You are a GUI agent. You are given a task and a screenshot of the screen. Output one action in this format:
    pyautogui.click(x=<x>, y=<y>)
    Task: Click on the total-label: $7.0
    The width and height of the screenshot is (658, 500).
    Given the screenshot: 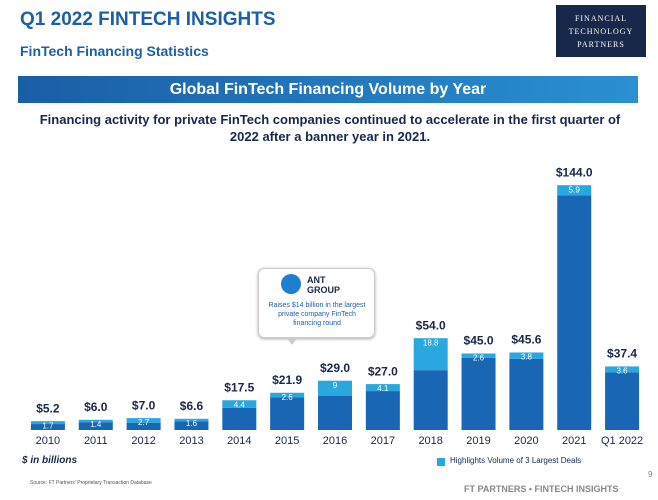 What is the action you would take?
    pyautogui.click(x=144, y=405)
    